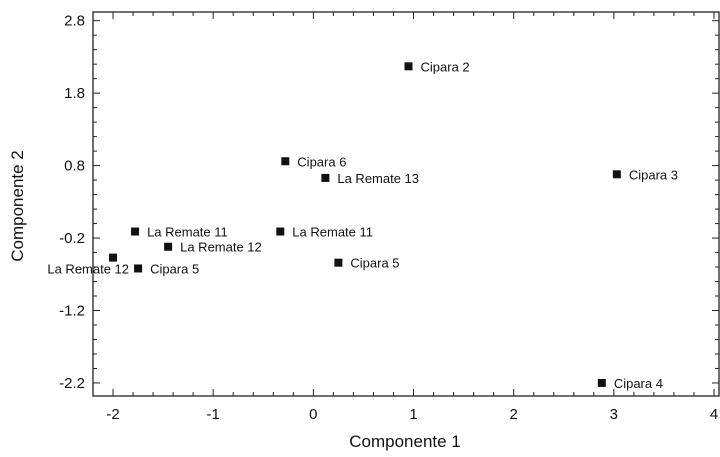  I want to click on data-point-label: La Remate 13, so click(378, 178).